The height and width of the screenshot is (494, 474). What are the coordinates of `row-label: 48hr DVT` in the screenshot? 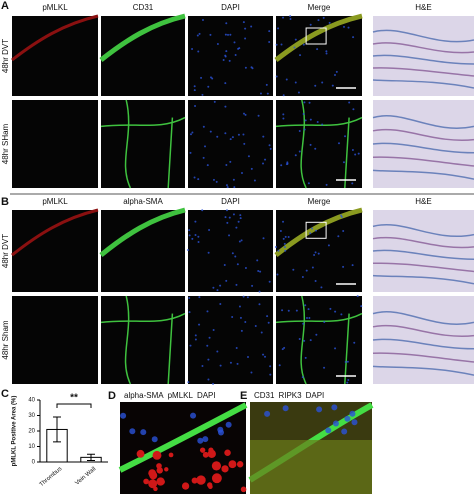 It's located at (5, 56).